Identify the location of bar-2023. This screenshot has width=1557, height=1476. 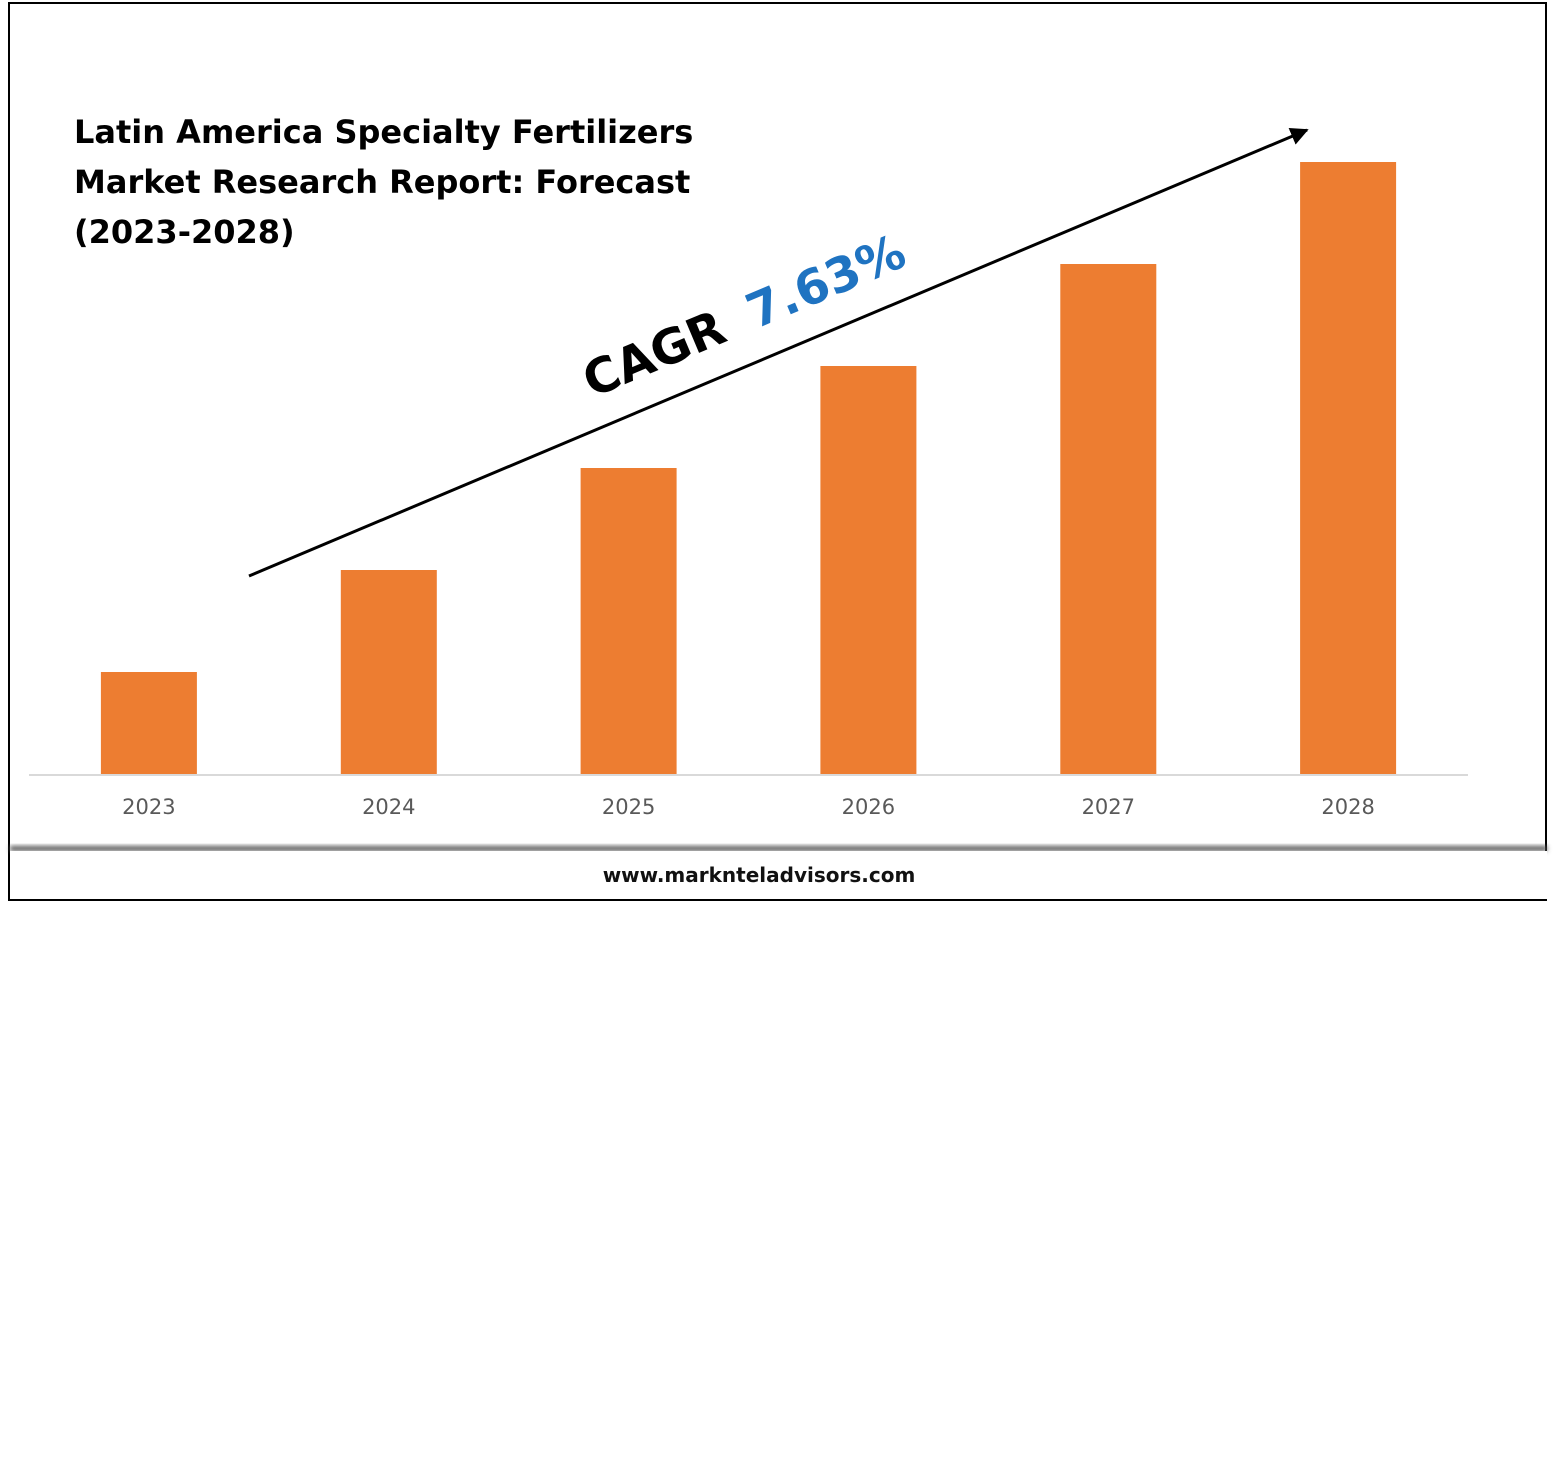
(148, 723).